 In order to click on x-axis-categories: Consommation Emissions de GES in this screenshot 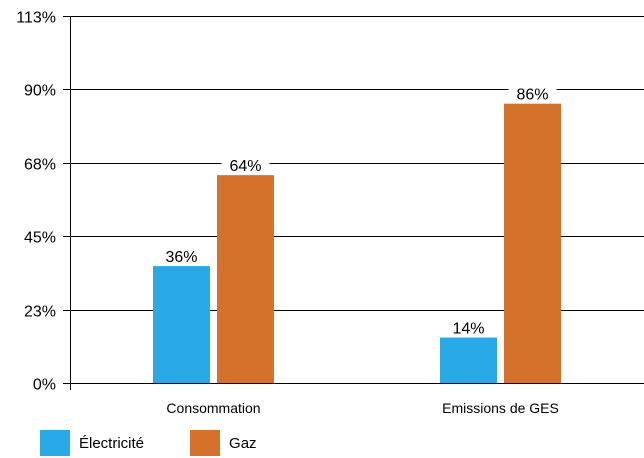, I will do `click(362, 408)`.